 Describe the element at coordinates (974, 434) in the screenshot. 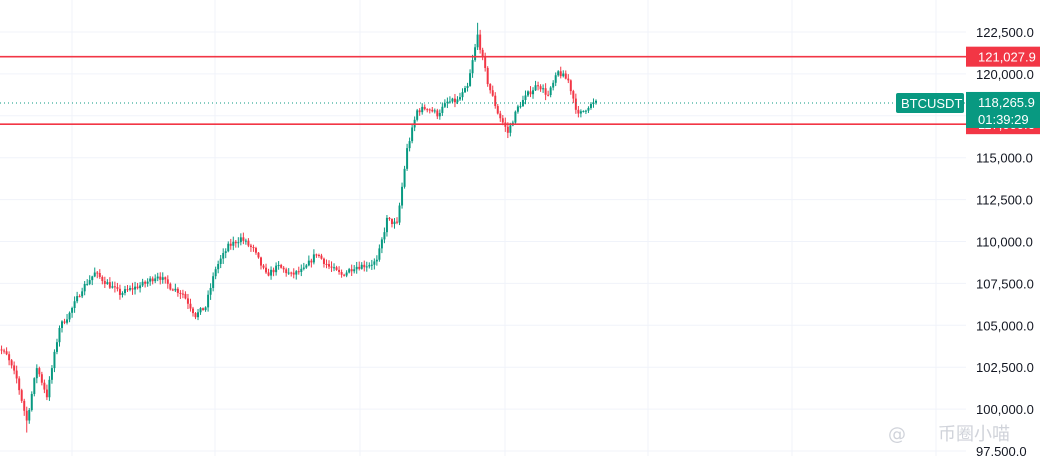

I see `watermark-text: 币圈小喵` at that location.